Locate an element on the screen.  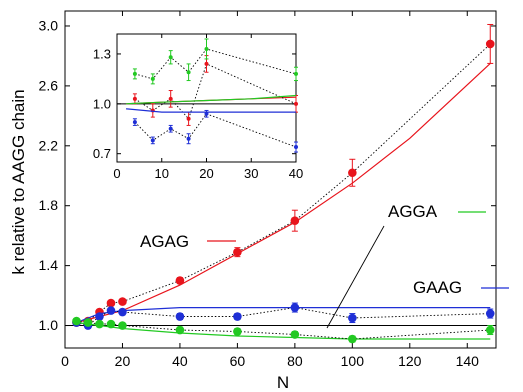
main-x-tick-label-40: 40 is located at coordinates (180, 361).